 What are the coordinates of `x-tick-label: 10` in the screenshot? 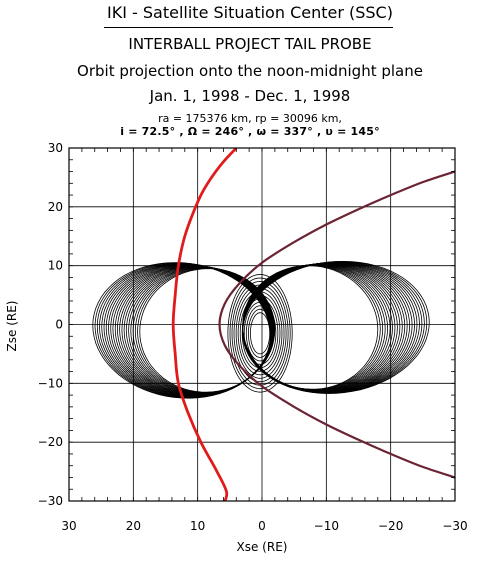 It's located at (197, 526).